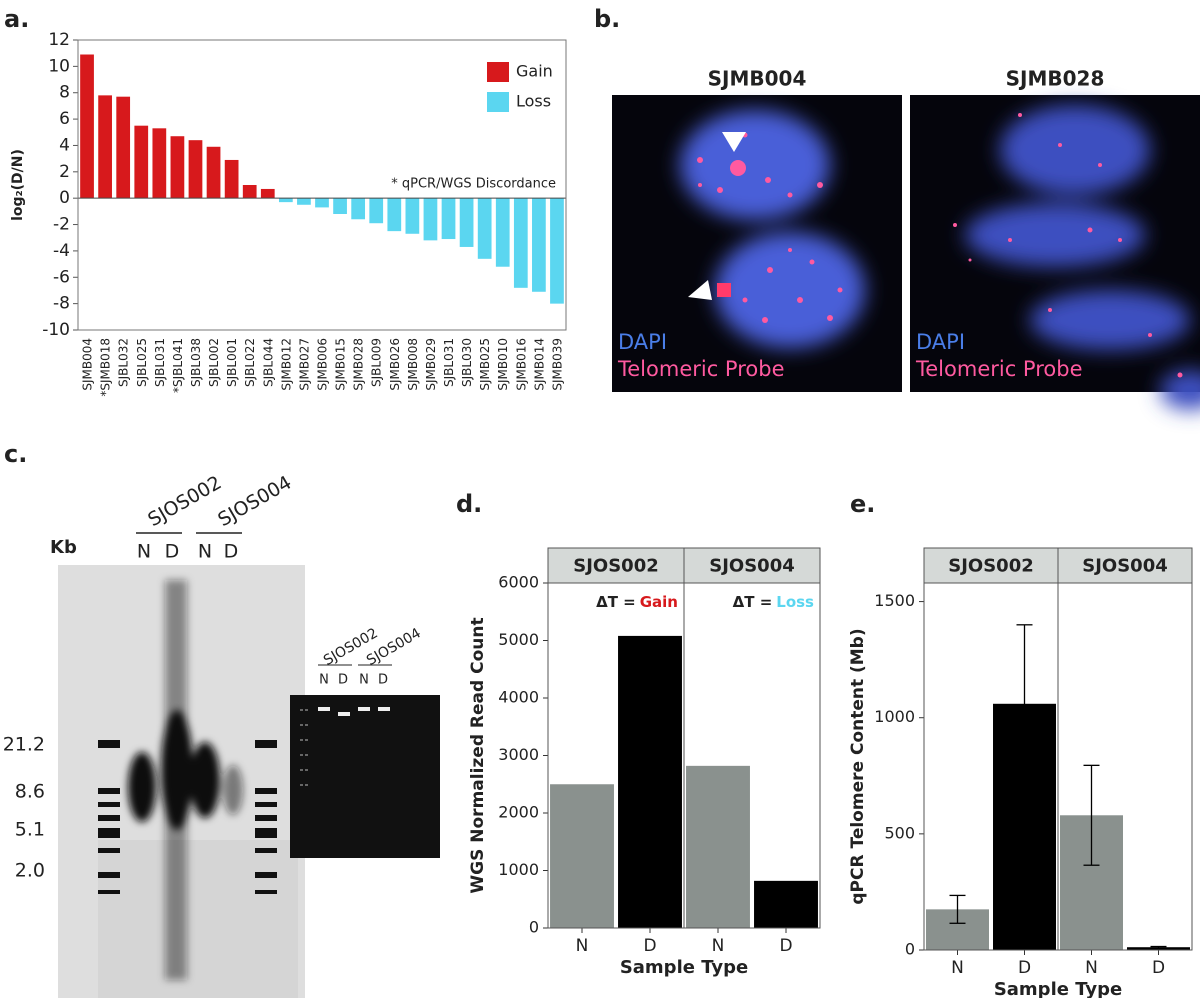 The image size is (1200, 998). Describe the element at coordinates (64, 172) in the screenshot. I see `y-tick-label: 2` at that location.